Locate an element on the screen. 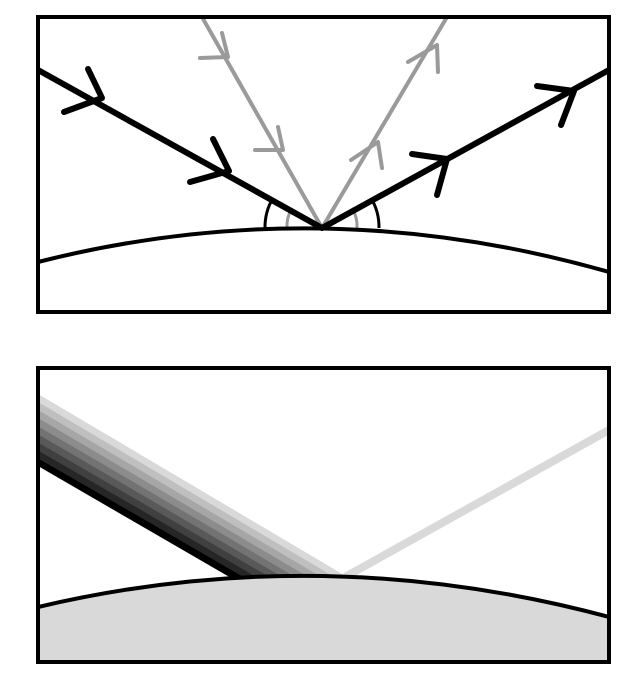 The image size is (641, 684). reflected-beam is located at coordinates (476, 503).